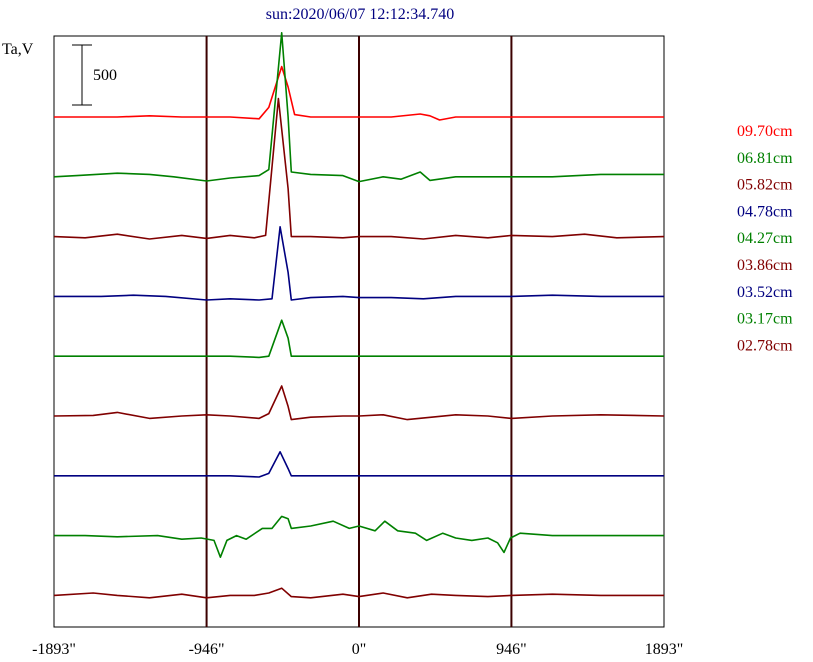 The height and width of the screenshot is (662, 813). I want to click on scale-bar: 500, so click(94, 75).